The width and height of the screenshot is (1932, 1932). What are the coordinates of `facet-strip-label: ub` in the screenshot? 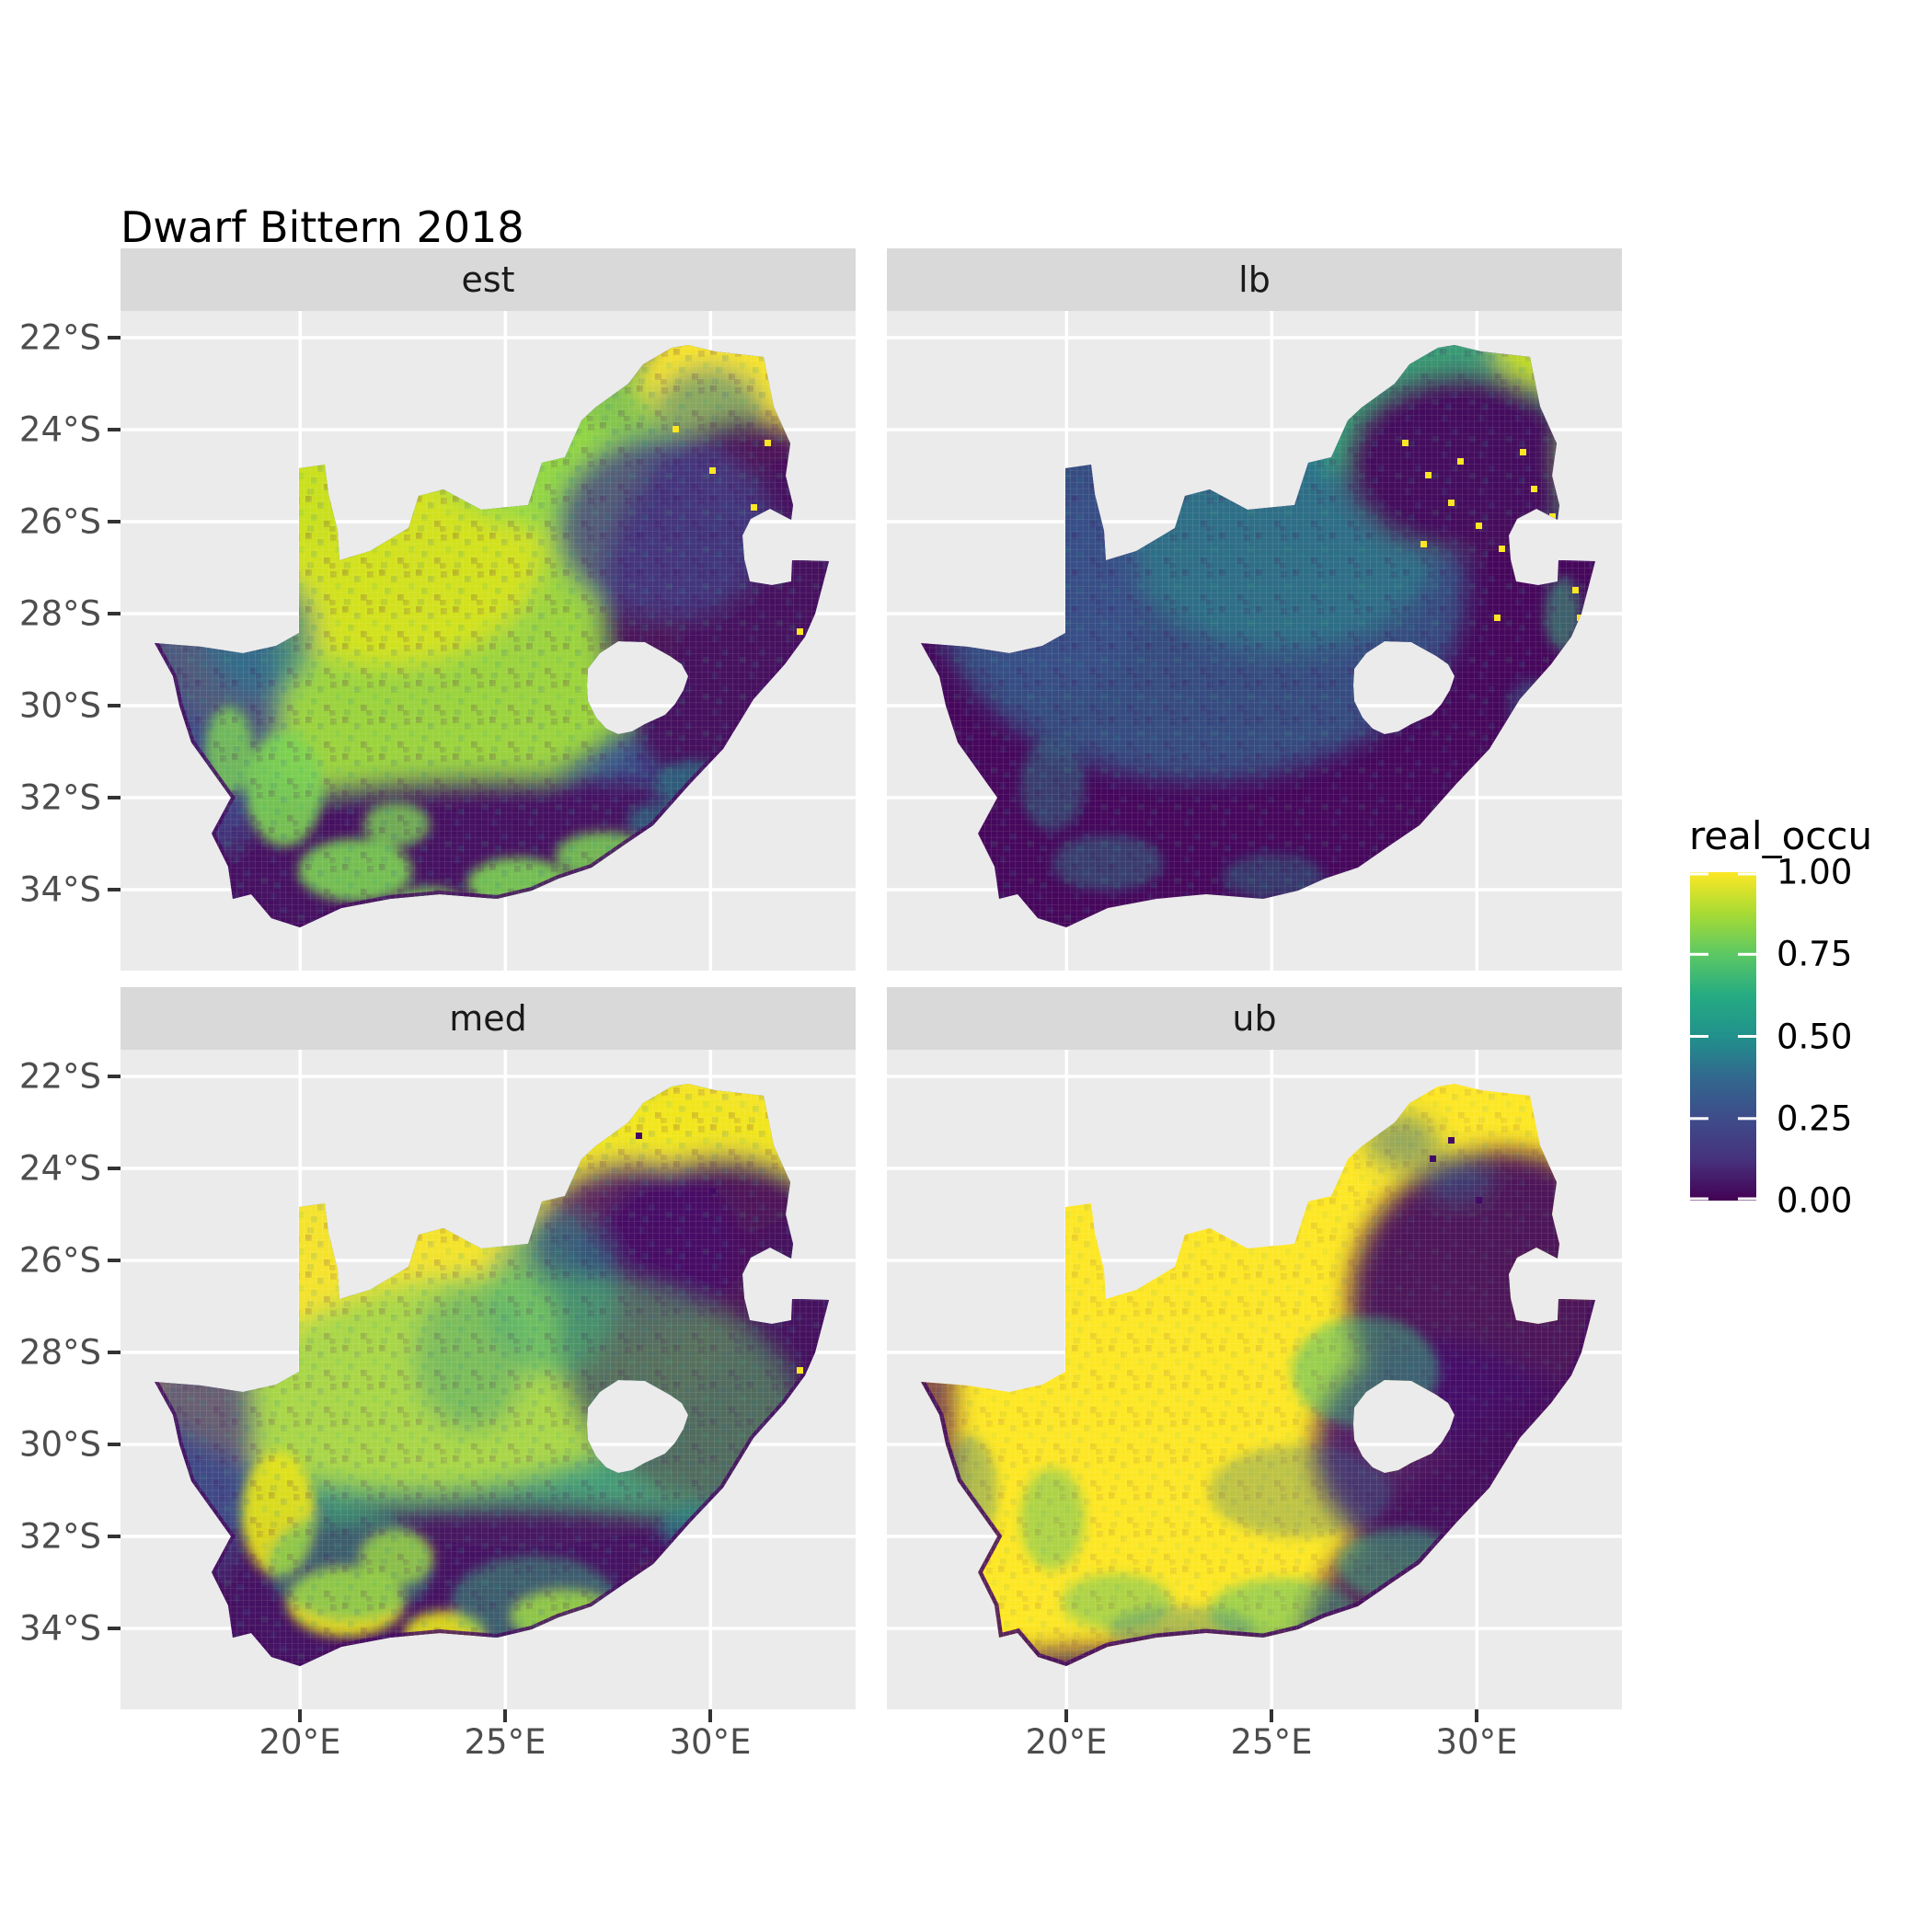 It's located at (1254, 1018).